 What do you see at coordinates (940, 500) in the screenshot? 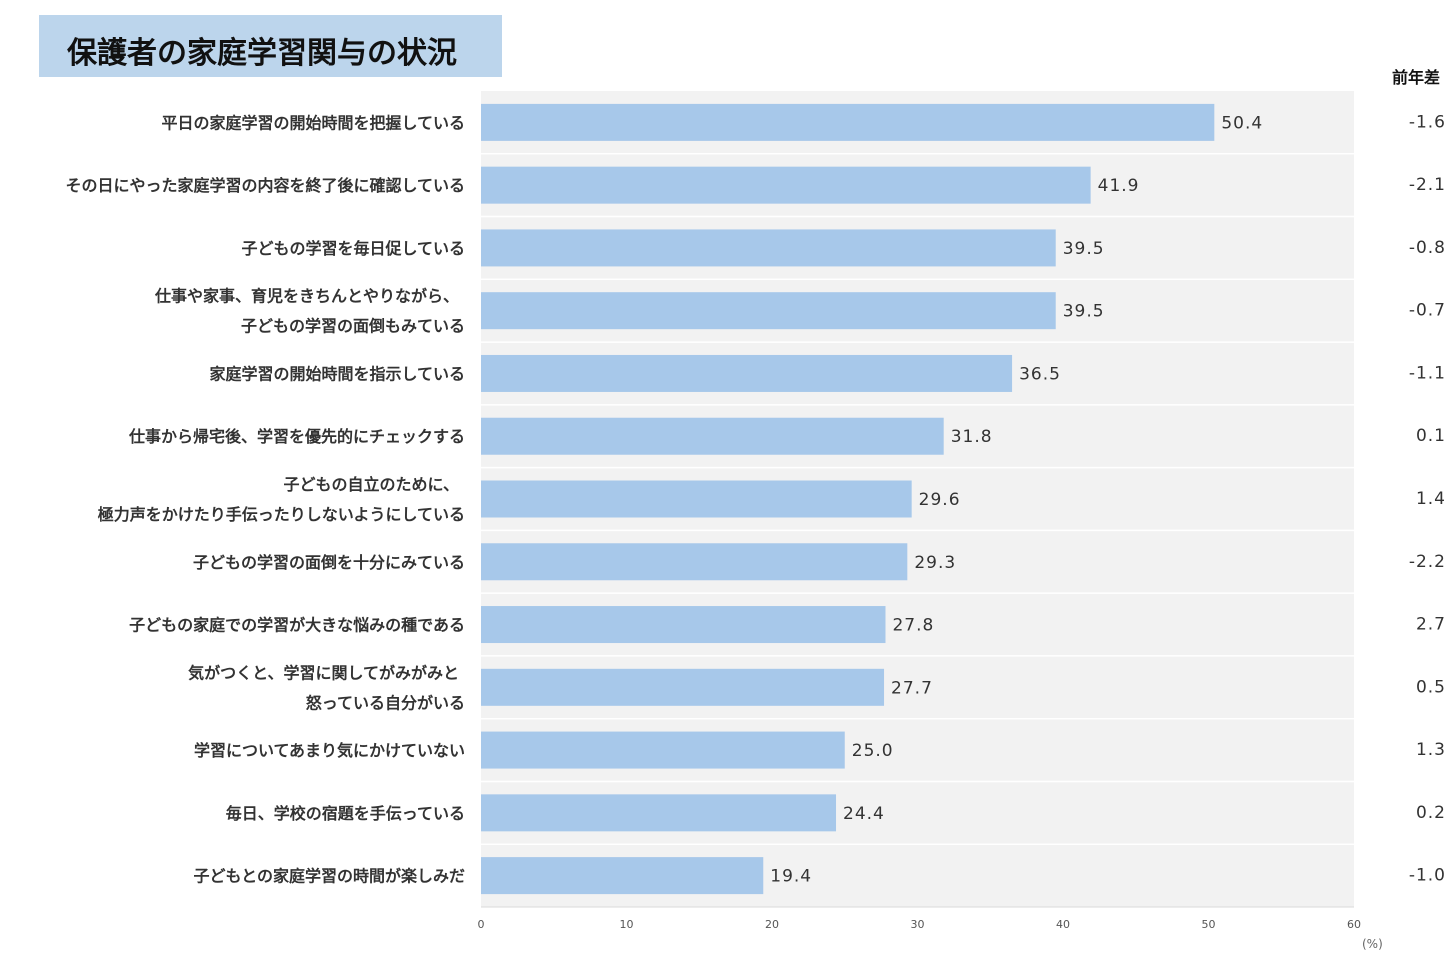
I see `value-label: 29.6` at bounding box center [940, 500].